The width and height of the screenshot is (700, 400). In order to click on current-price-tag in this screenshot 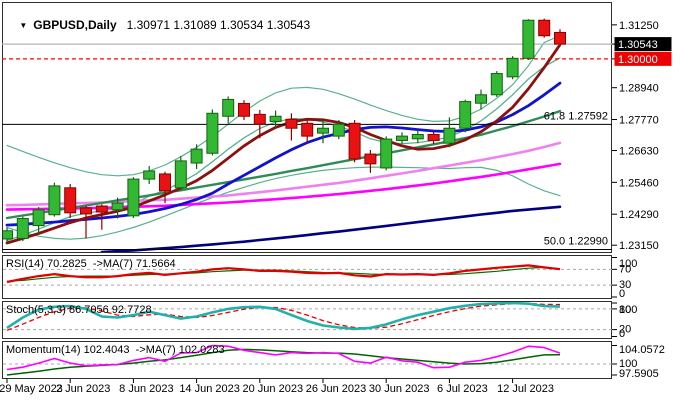, I will do `click(643, 44)`.